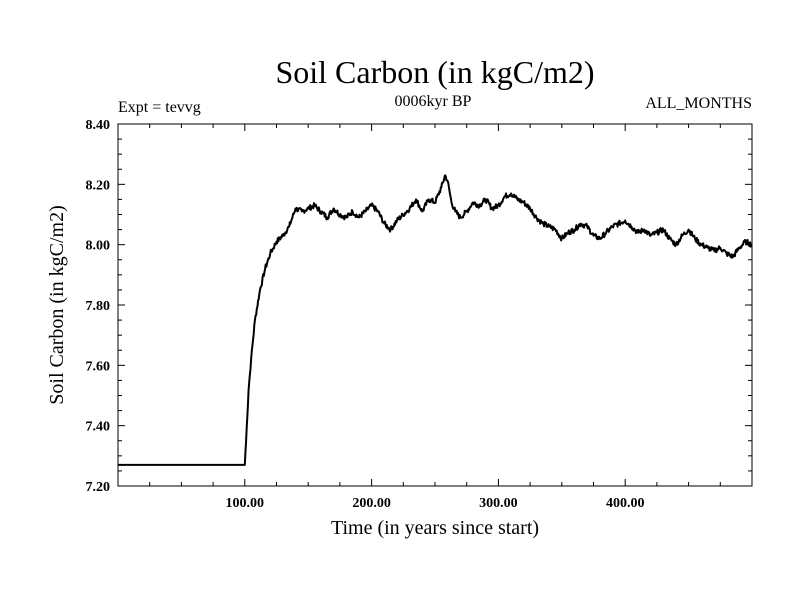 The image size is (800, 600). I want to click on experiment-label: Expt = tevvg, so click(159, 107).